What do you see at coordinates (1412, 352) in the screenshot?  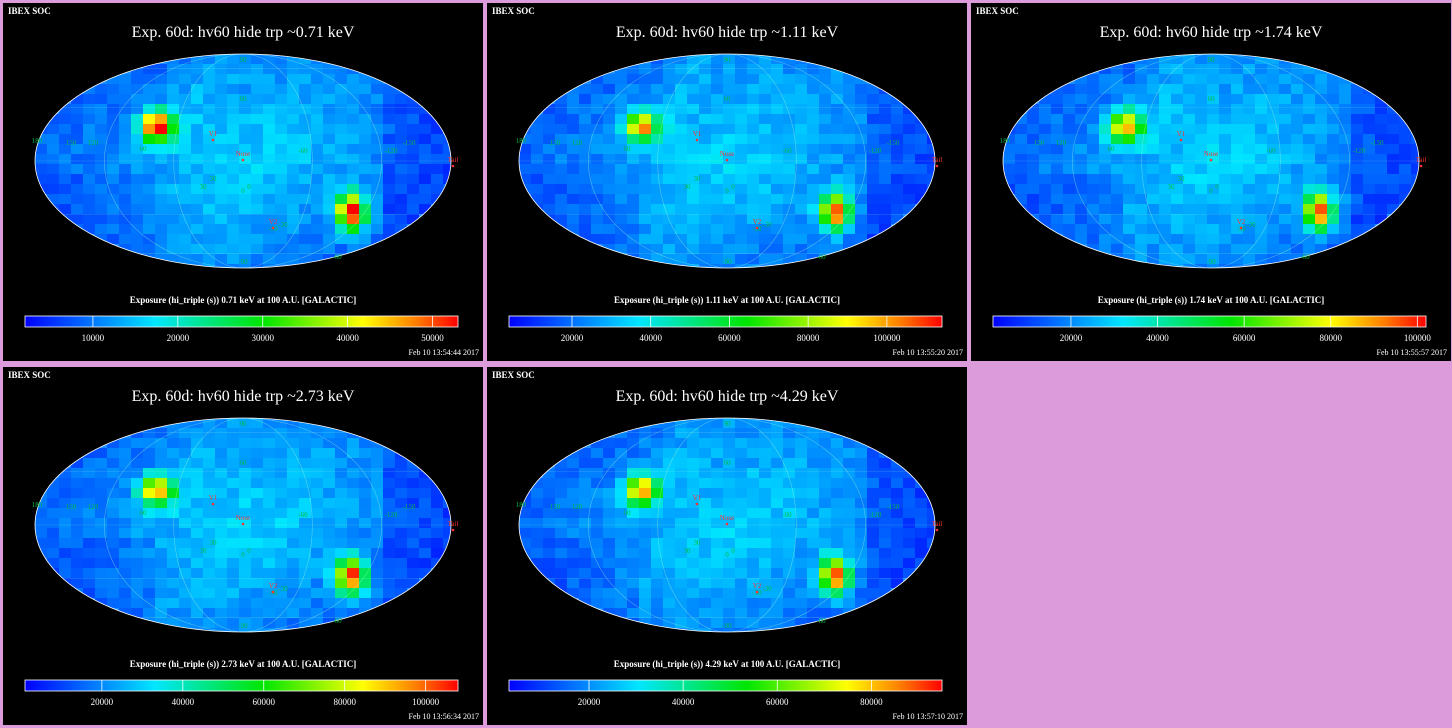 I see `timestamp: Feb 10 13:55:57 2017` at bounding box center [1412, 352].